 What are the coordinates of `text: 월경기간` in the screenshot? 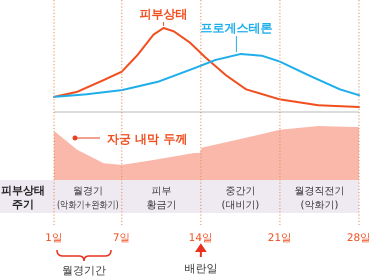 It's located at (84, 270).